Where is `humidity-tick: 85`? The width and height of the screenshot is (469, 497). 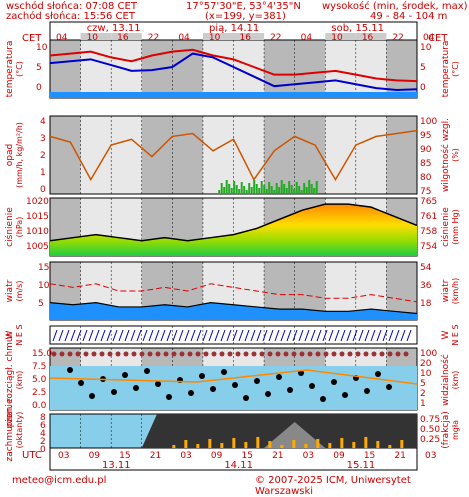
humidity-tick: 85 is located at coordinates (425, 164).